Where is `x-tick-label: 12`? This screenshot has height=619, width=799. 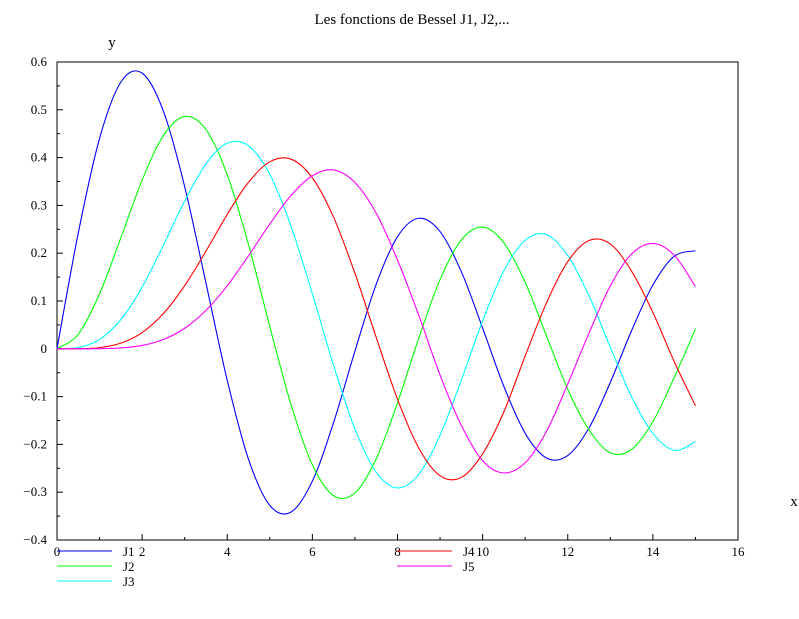 x-tick-label: 12 is located at coordinates (567, 551).